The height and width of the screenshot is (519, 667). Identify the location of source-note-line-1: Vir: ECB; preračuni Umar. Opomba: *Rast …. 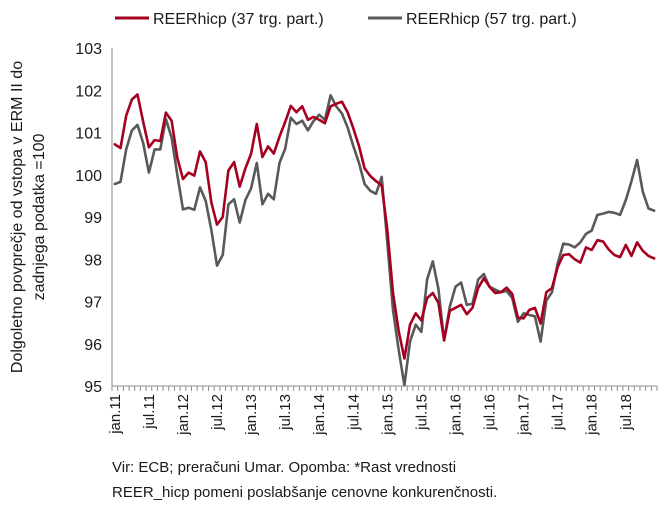
(284, 467).